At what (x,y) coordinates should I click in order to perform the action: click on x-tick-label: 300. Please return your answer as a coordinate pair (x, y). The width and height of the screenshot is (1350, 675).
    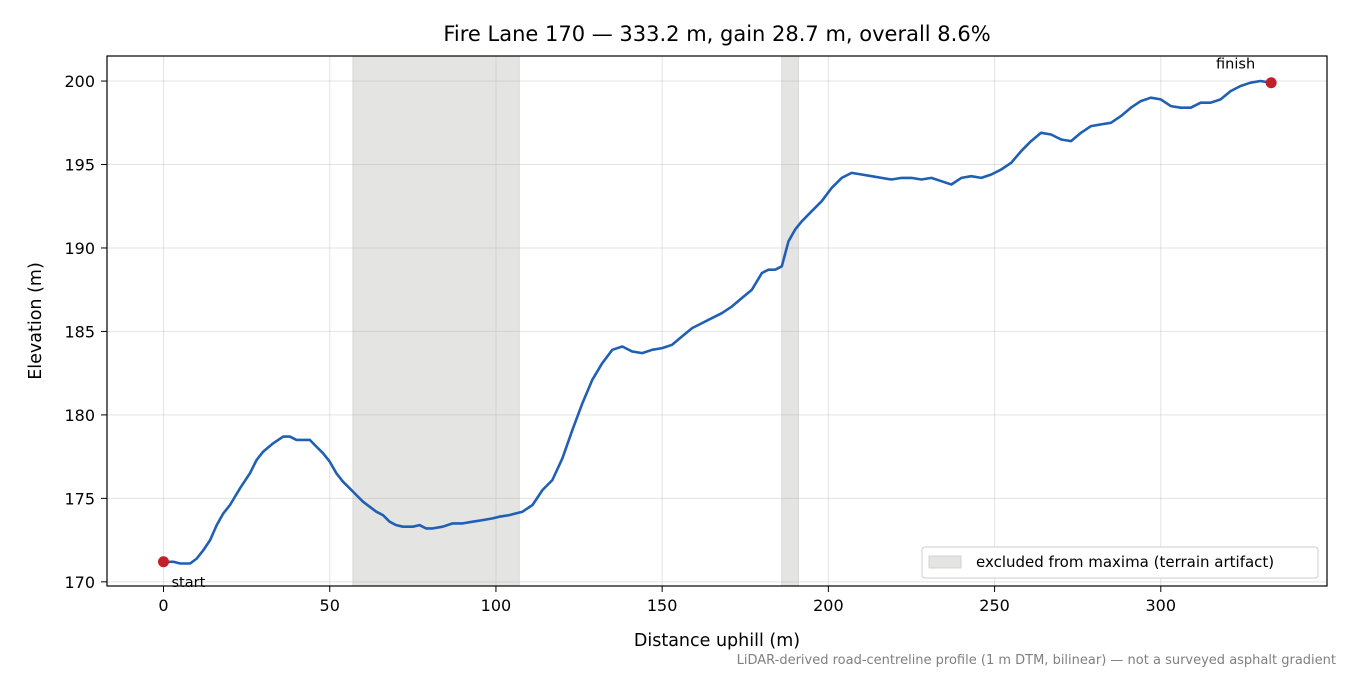
    Looking at the image, I should click on (1161, 605).